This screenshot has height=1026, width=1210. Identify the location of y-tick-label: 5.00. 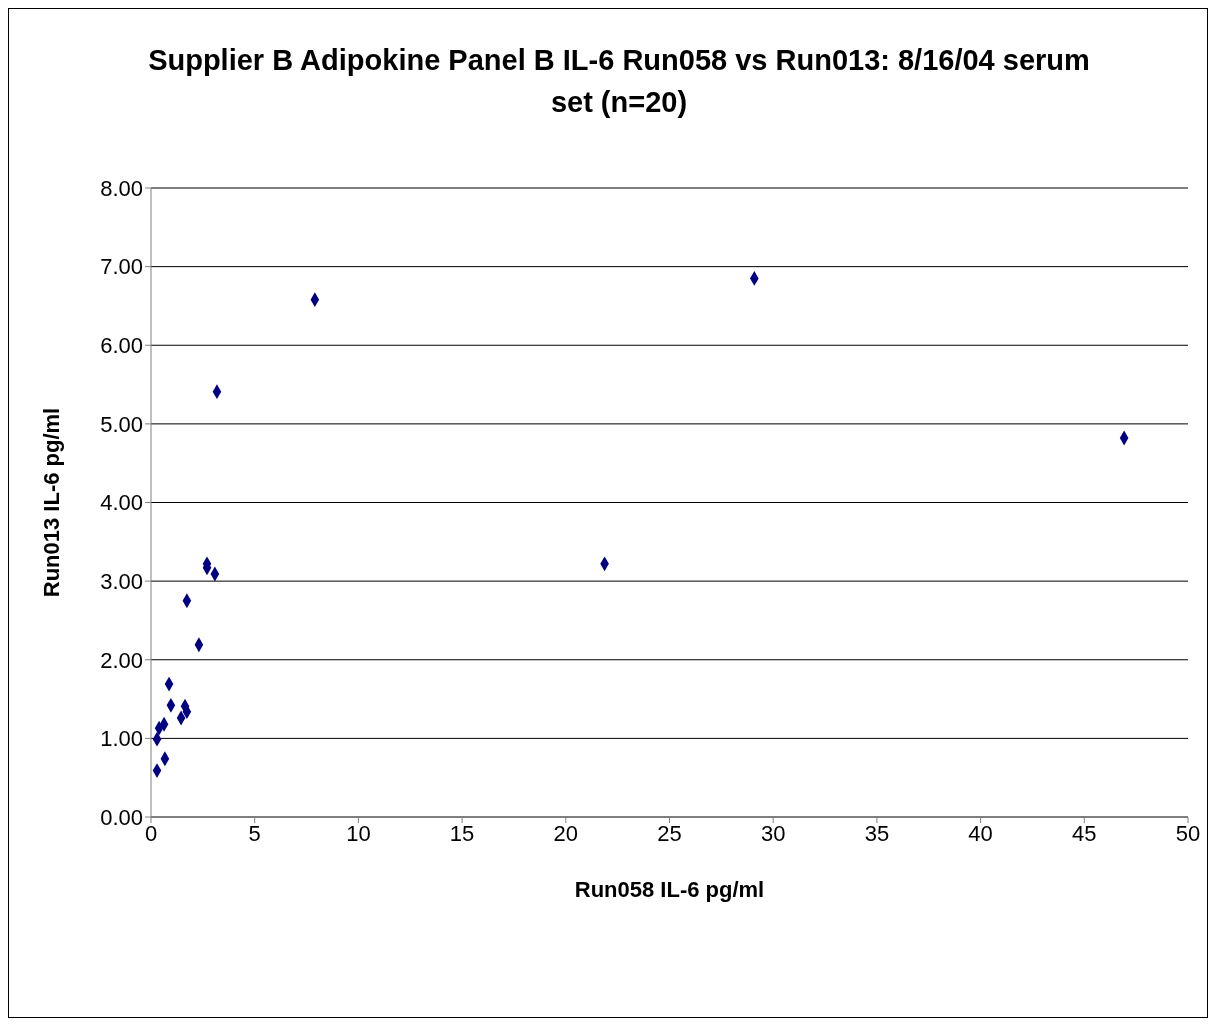
(121, 424).